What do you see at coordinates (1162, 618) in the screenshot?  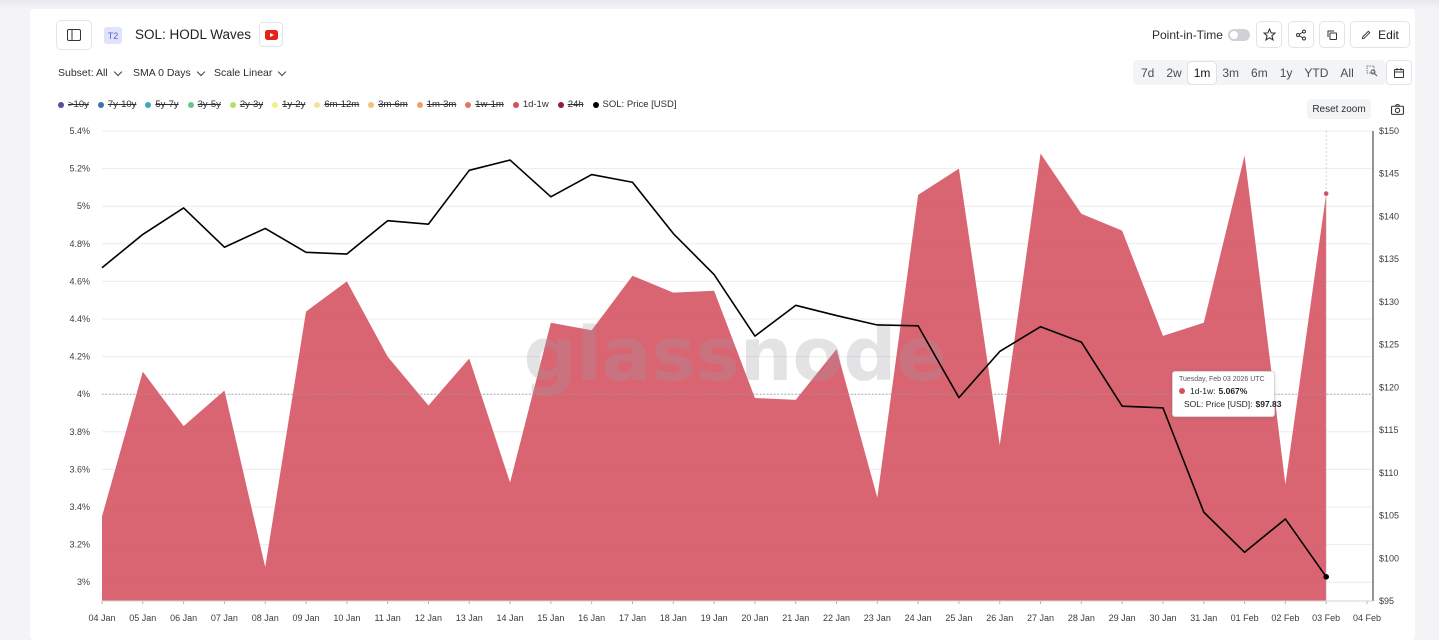 I see `x-tick-label: 30 Jan` at bounding box center [1162, 618].